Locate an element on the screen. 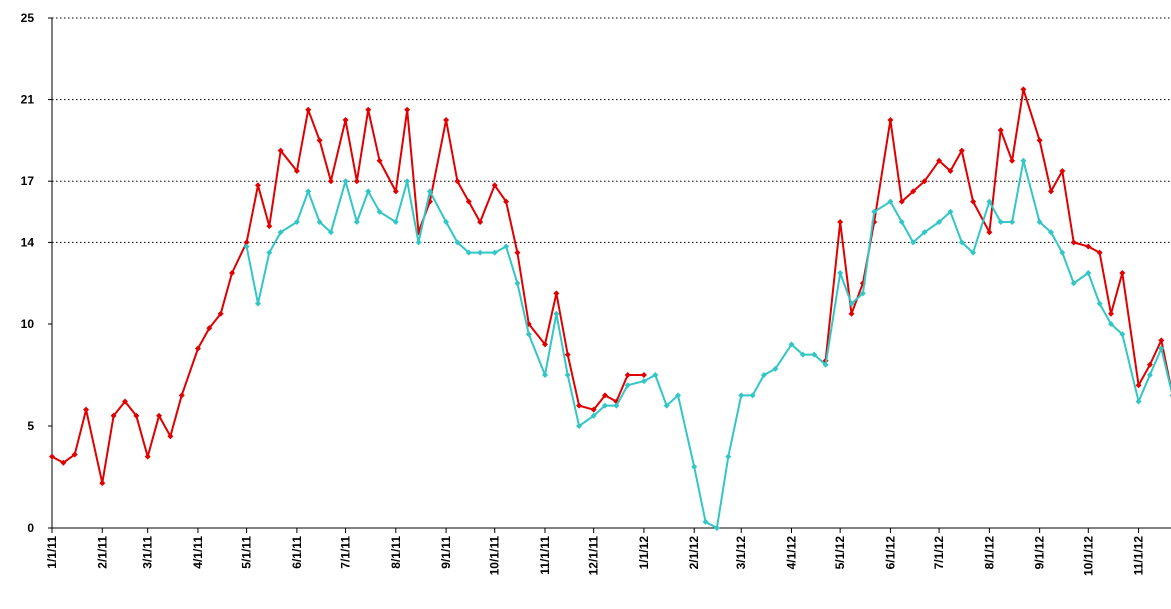 Image resolution: width=1171 pixels, height=609 pixels. x-tick-label: 2/1/11 is located at coordinates (102, 552).